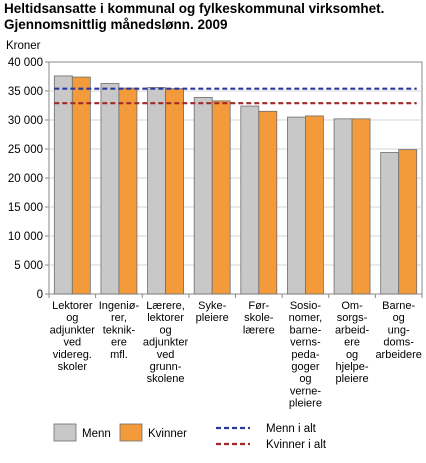 The width and height of the screenshot is (426, 463). Describe the element at coordinates (23, 46) in the screenshot. I see `y-axis-label: Kroner` at that location.